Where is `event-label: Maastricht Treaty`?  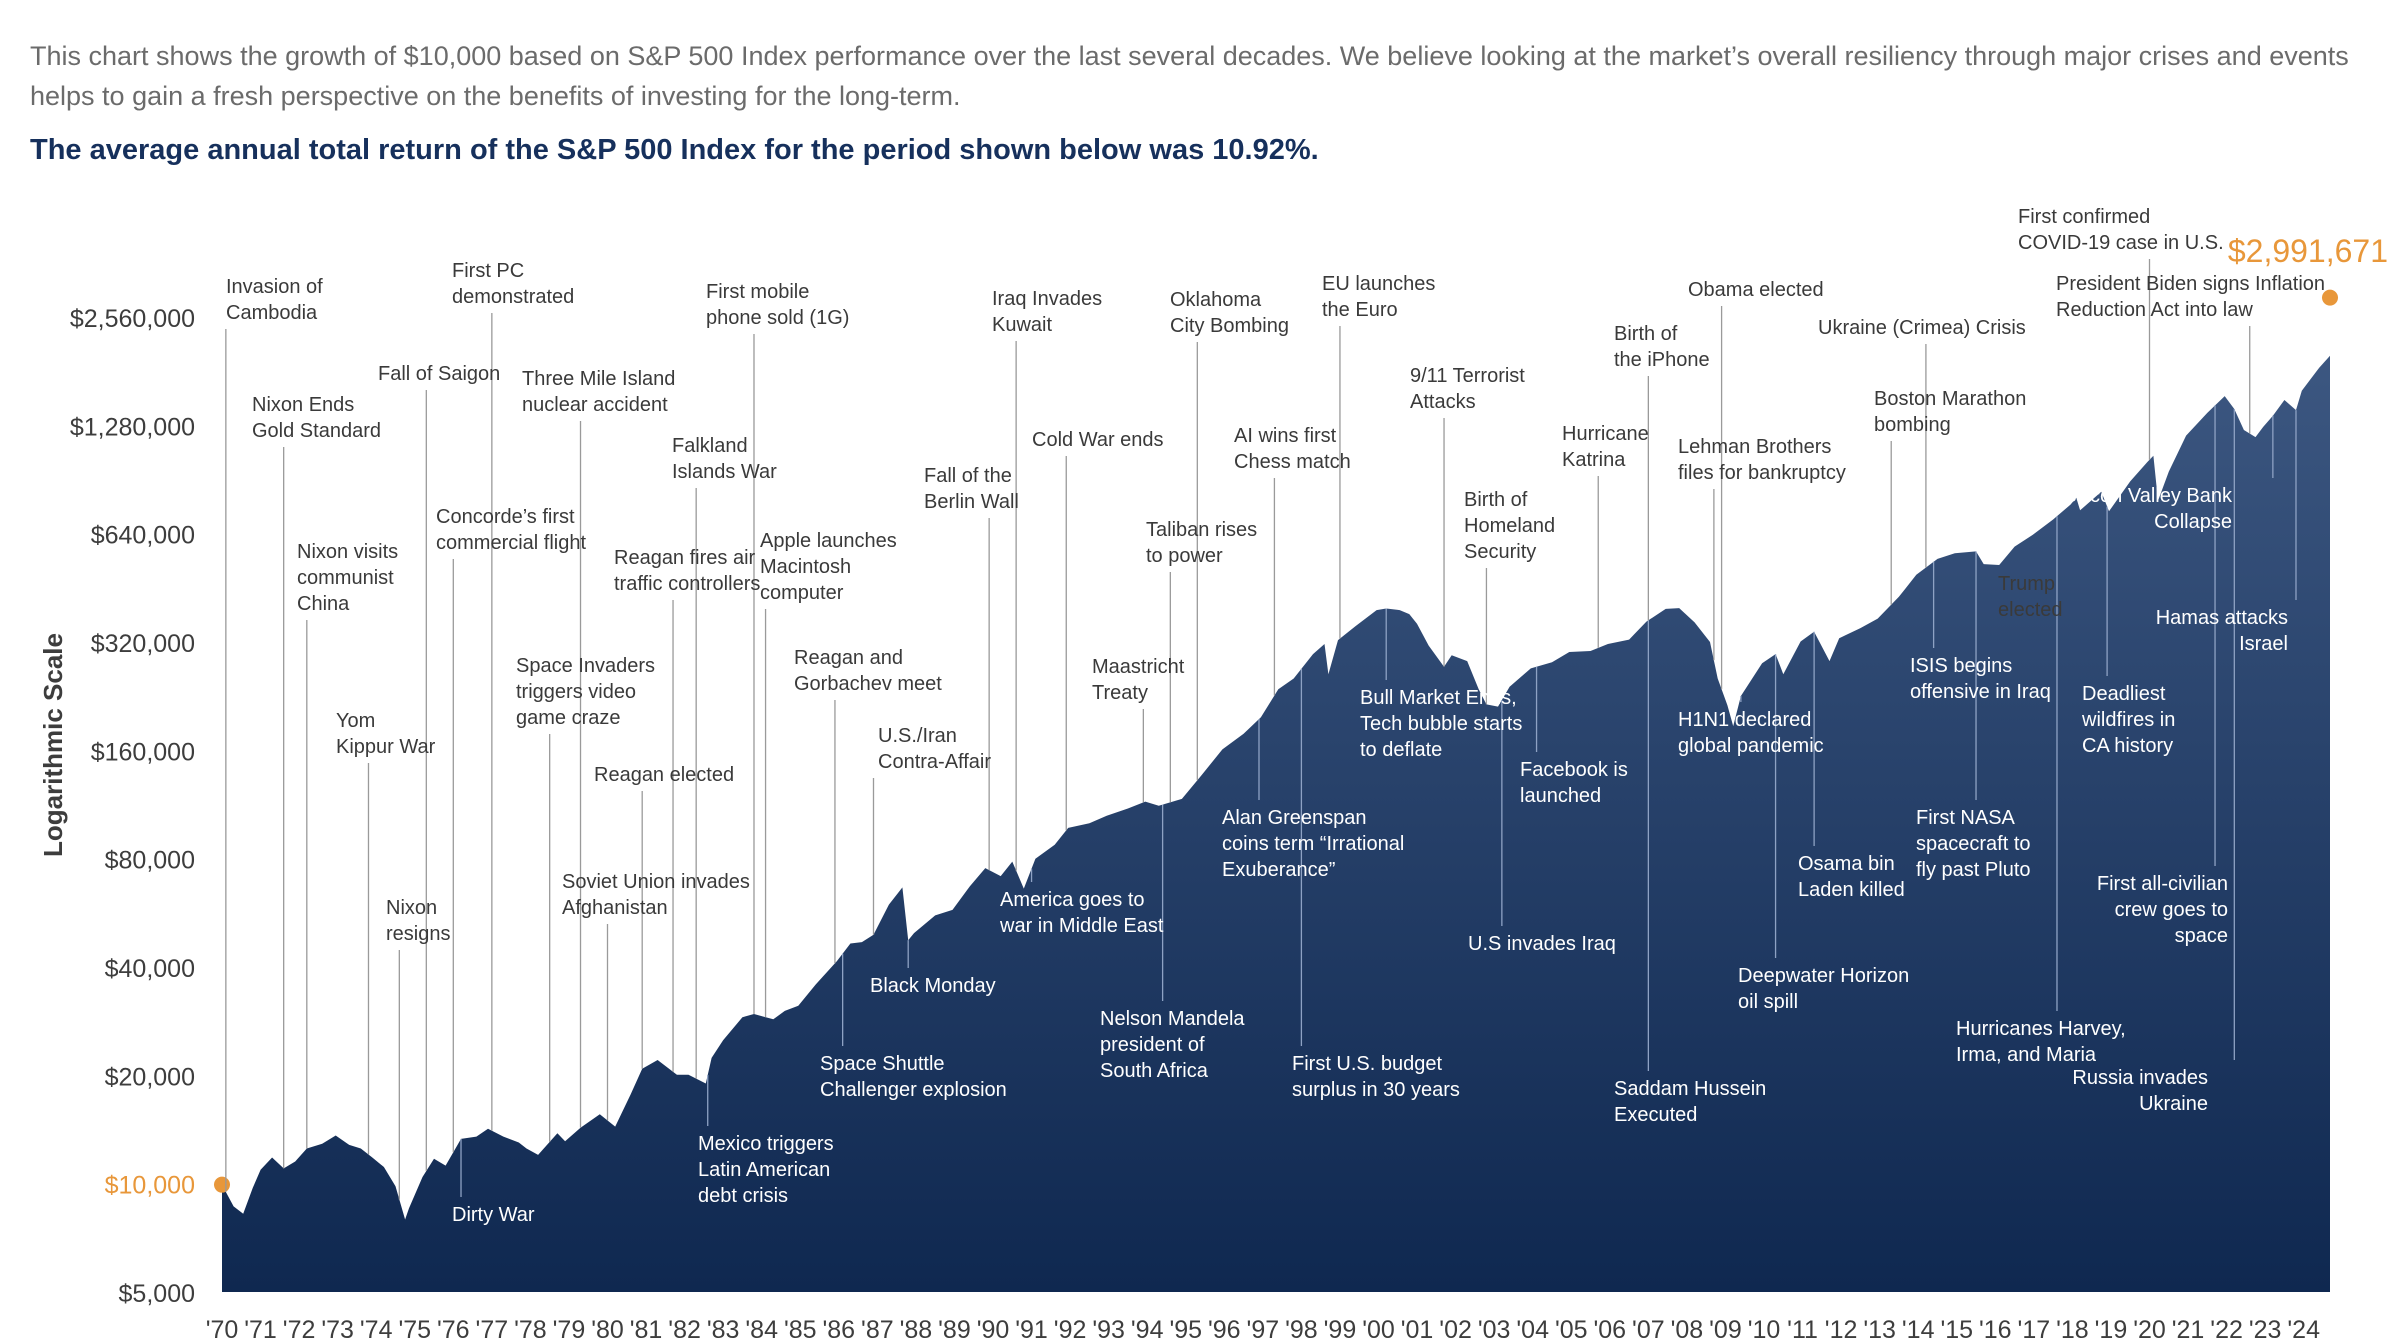
event-label: Maastricht Treaty is located at coordinates (1138, 680).